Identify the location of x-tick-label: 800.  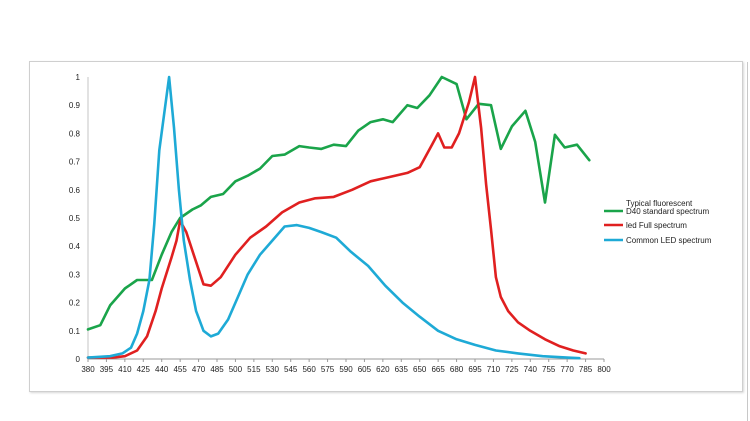
(604, 369).